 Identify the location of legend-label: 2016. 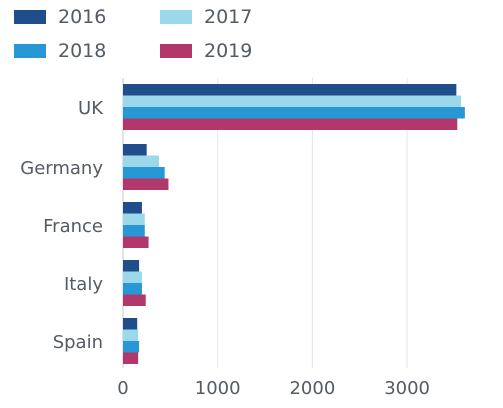
(82, 17).